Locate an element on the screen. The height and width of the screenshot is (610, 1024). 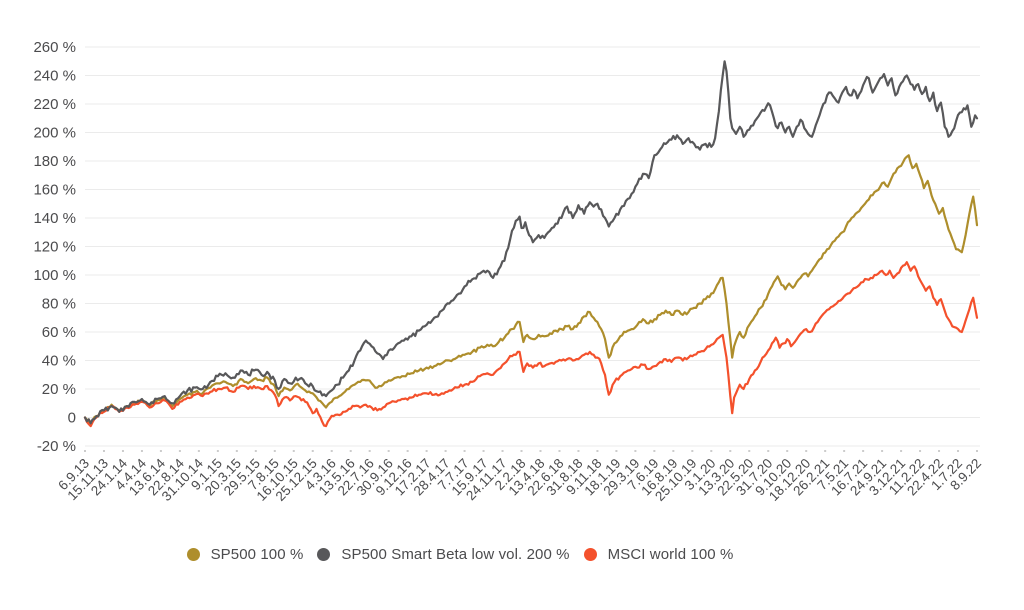
legend-item-sp500-smart-beta-low-vol-200: SP500 Smart Beta low vol. 200 % is located at coordinates (443, 554).